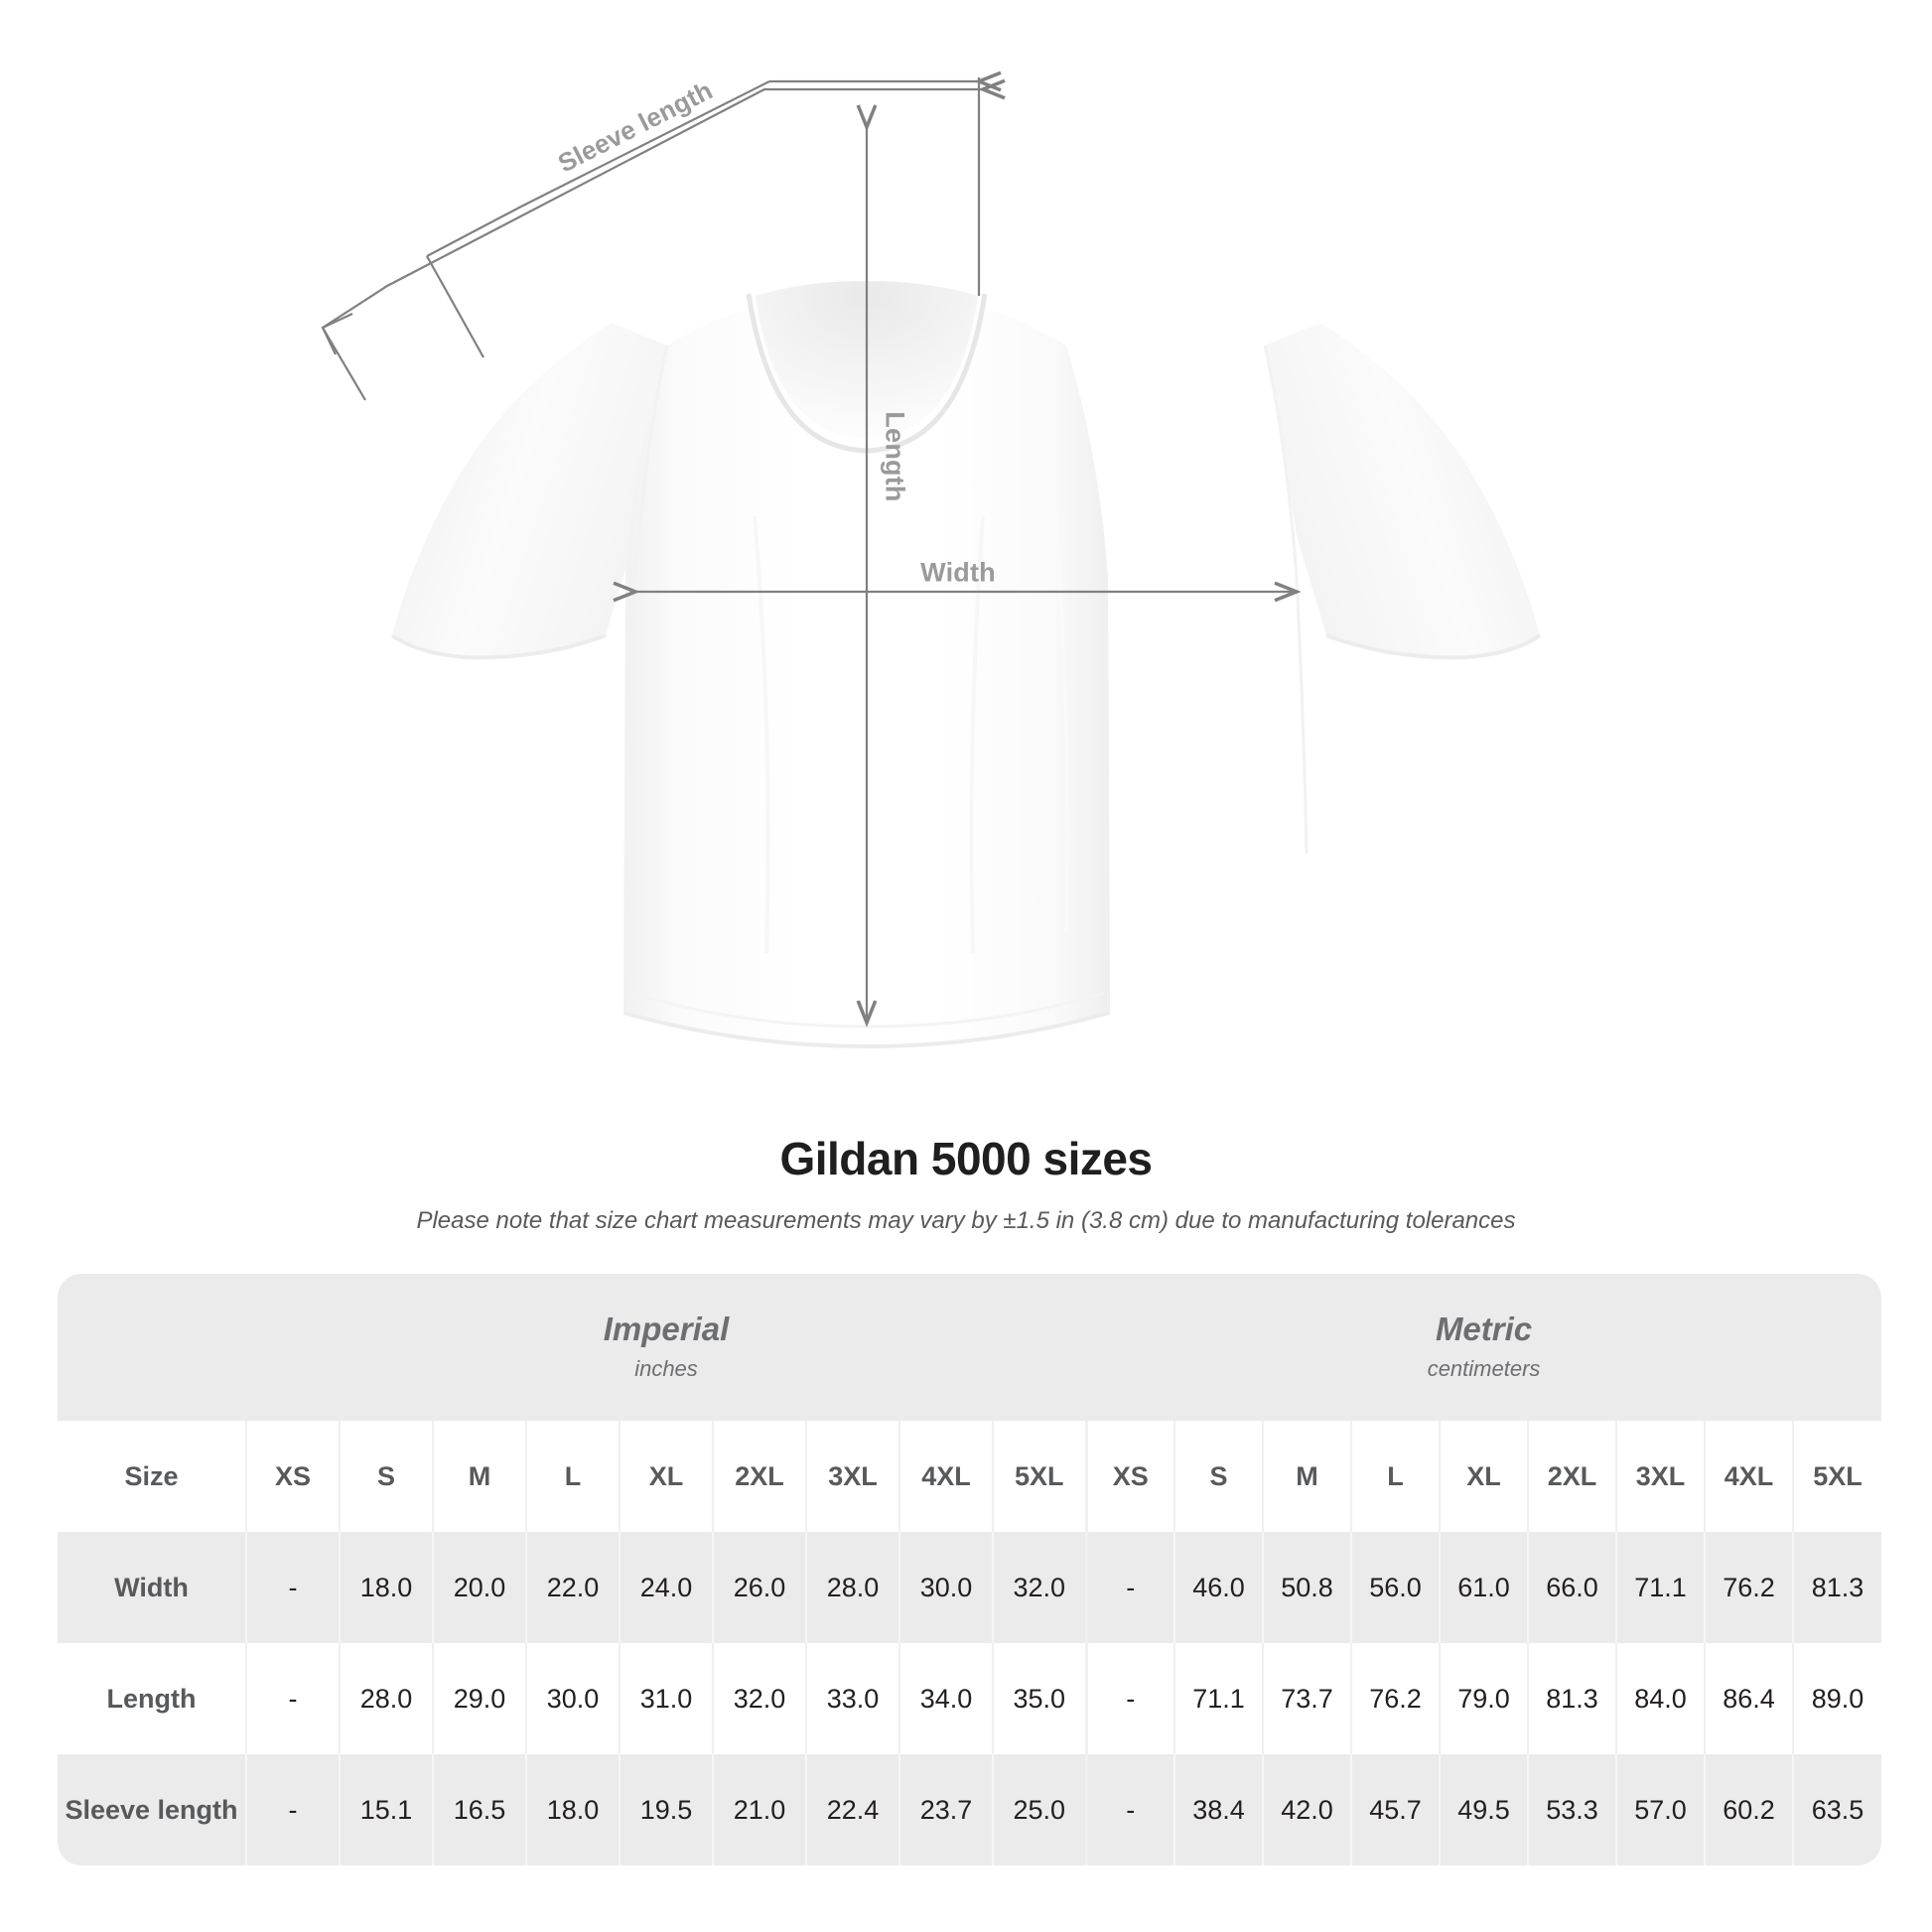  What do you see at coordinates (946, 1587) in the screenshot?
I see `cell-width-imperial-4xl: 30.0` at bounding box center [946, 1587].